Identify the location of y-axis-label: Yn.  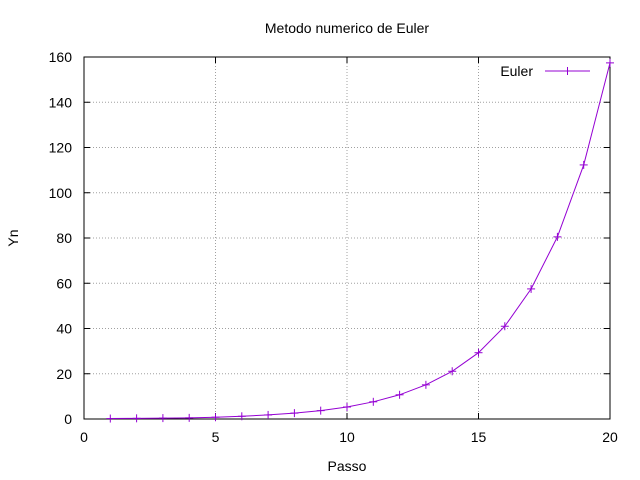
(13, 237).